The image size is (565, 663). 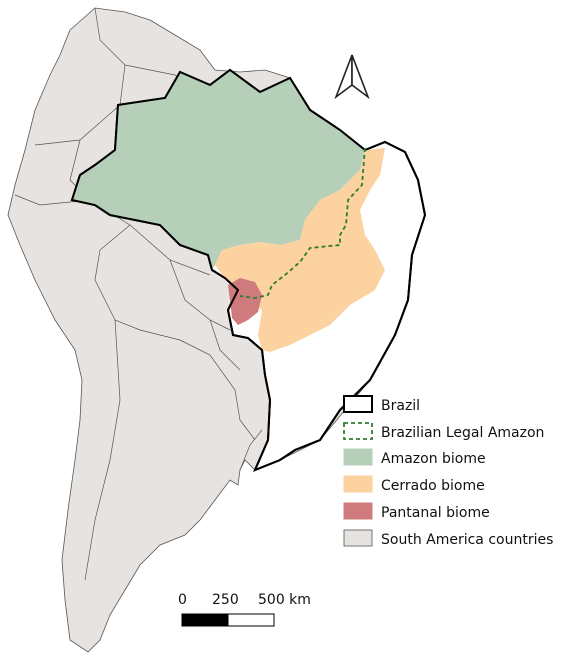 I want to click on scale-label-250: 250, so click(x=225, y=600).